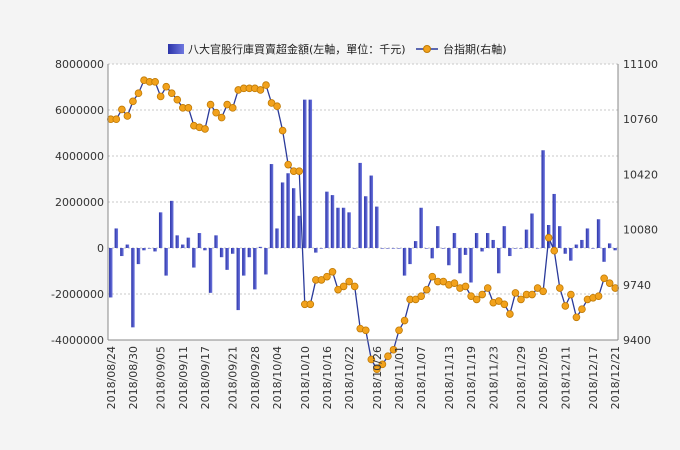 Image resolution: width=680 pixels, height=450 pixels. I want to click on left-tick-label: -2000000, so click(77, 294).